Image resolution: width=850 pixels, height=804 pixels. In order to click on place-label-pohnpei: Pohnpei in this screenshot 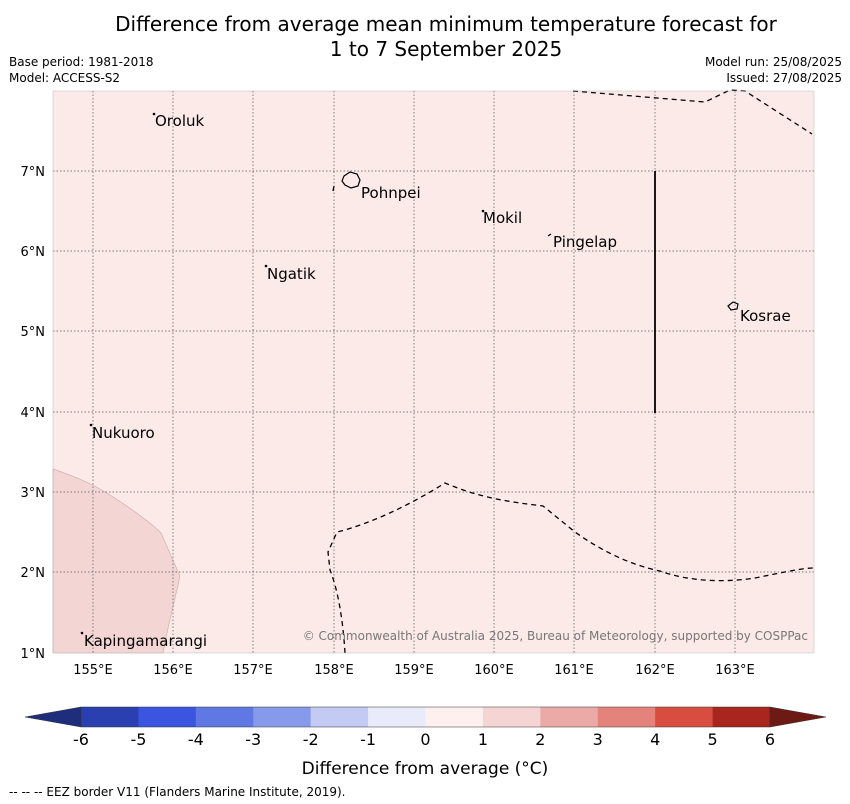, I will do `click(391, 193)`.